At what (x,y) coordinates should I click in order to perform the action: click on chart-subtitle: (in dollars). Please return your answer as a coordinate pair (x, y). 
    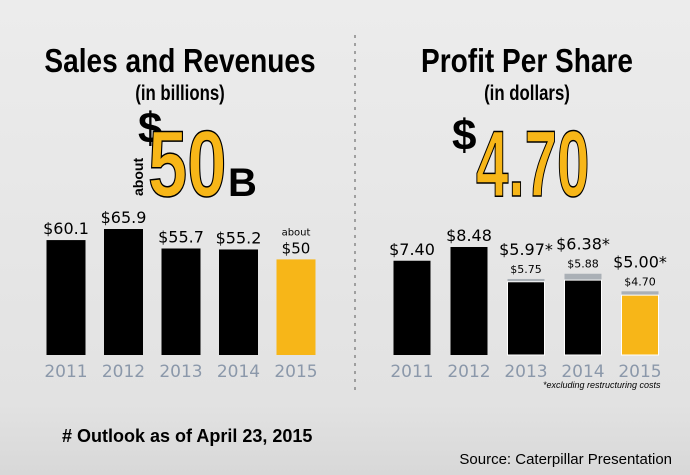
    Looking at the image, I should click on (527, 93).